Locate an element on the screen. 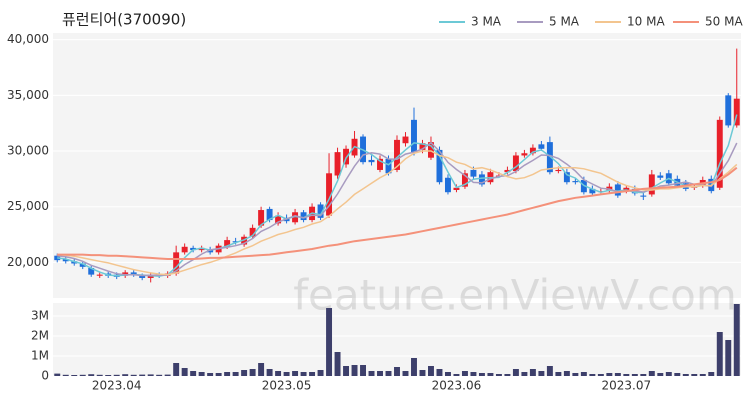 The height and width of the screenshot is (404, 750). x-tick-label: 2023.05 is located at coordinates (287, 386).